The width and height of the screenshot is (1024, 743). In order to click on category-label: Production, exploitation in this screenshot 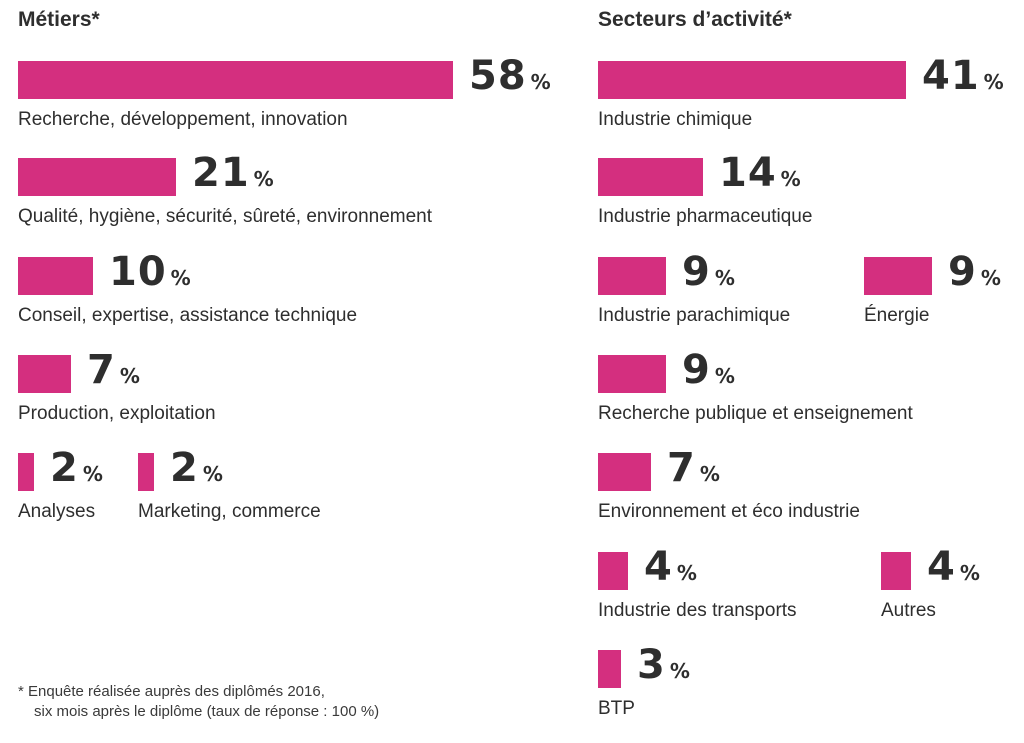, I will do `click(117, 413)`.